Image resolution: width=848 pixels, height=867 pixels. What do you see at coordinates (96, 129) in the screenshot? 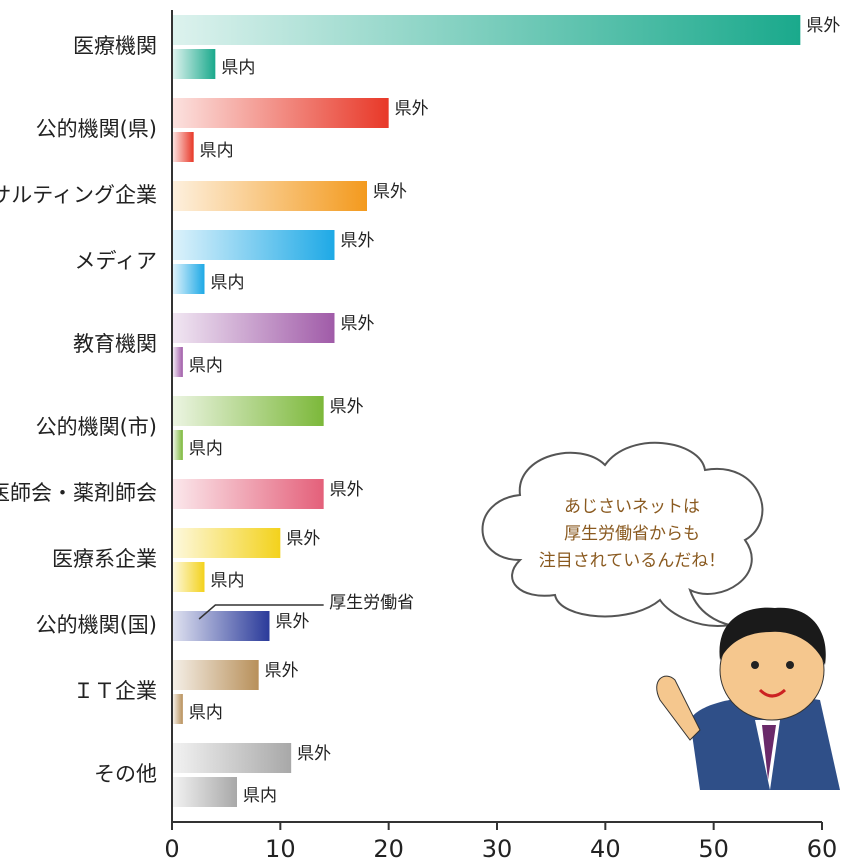
I see `category-label: 公的機関(県)` at bounding box center [96, 129].